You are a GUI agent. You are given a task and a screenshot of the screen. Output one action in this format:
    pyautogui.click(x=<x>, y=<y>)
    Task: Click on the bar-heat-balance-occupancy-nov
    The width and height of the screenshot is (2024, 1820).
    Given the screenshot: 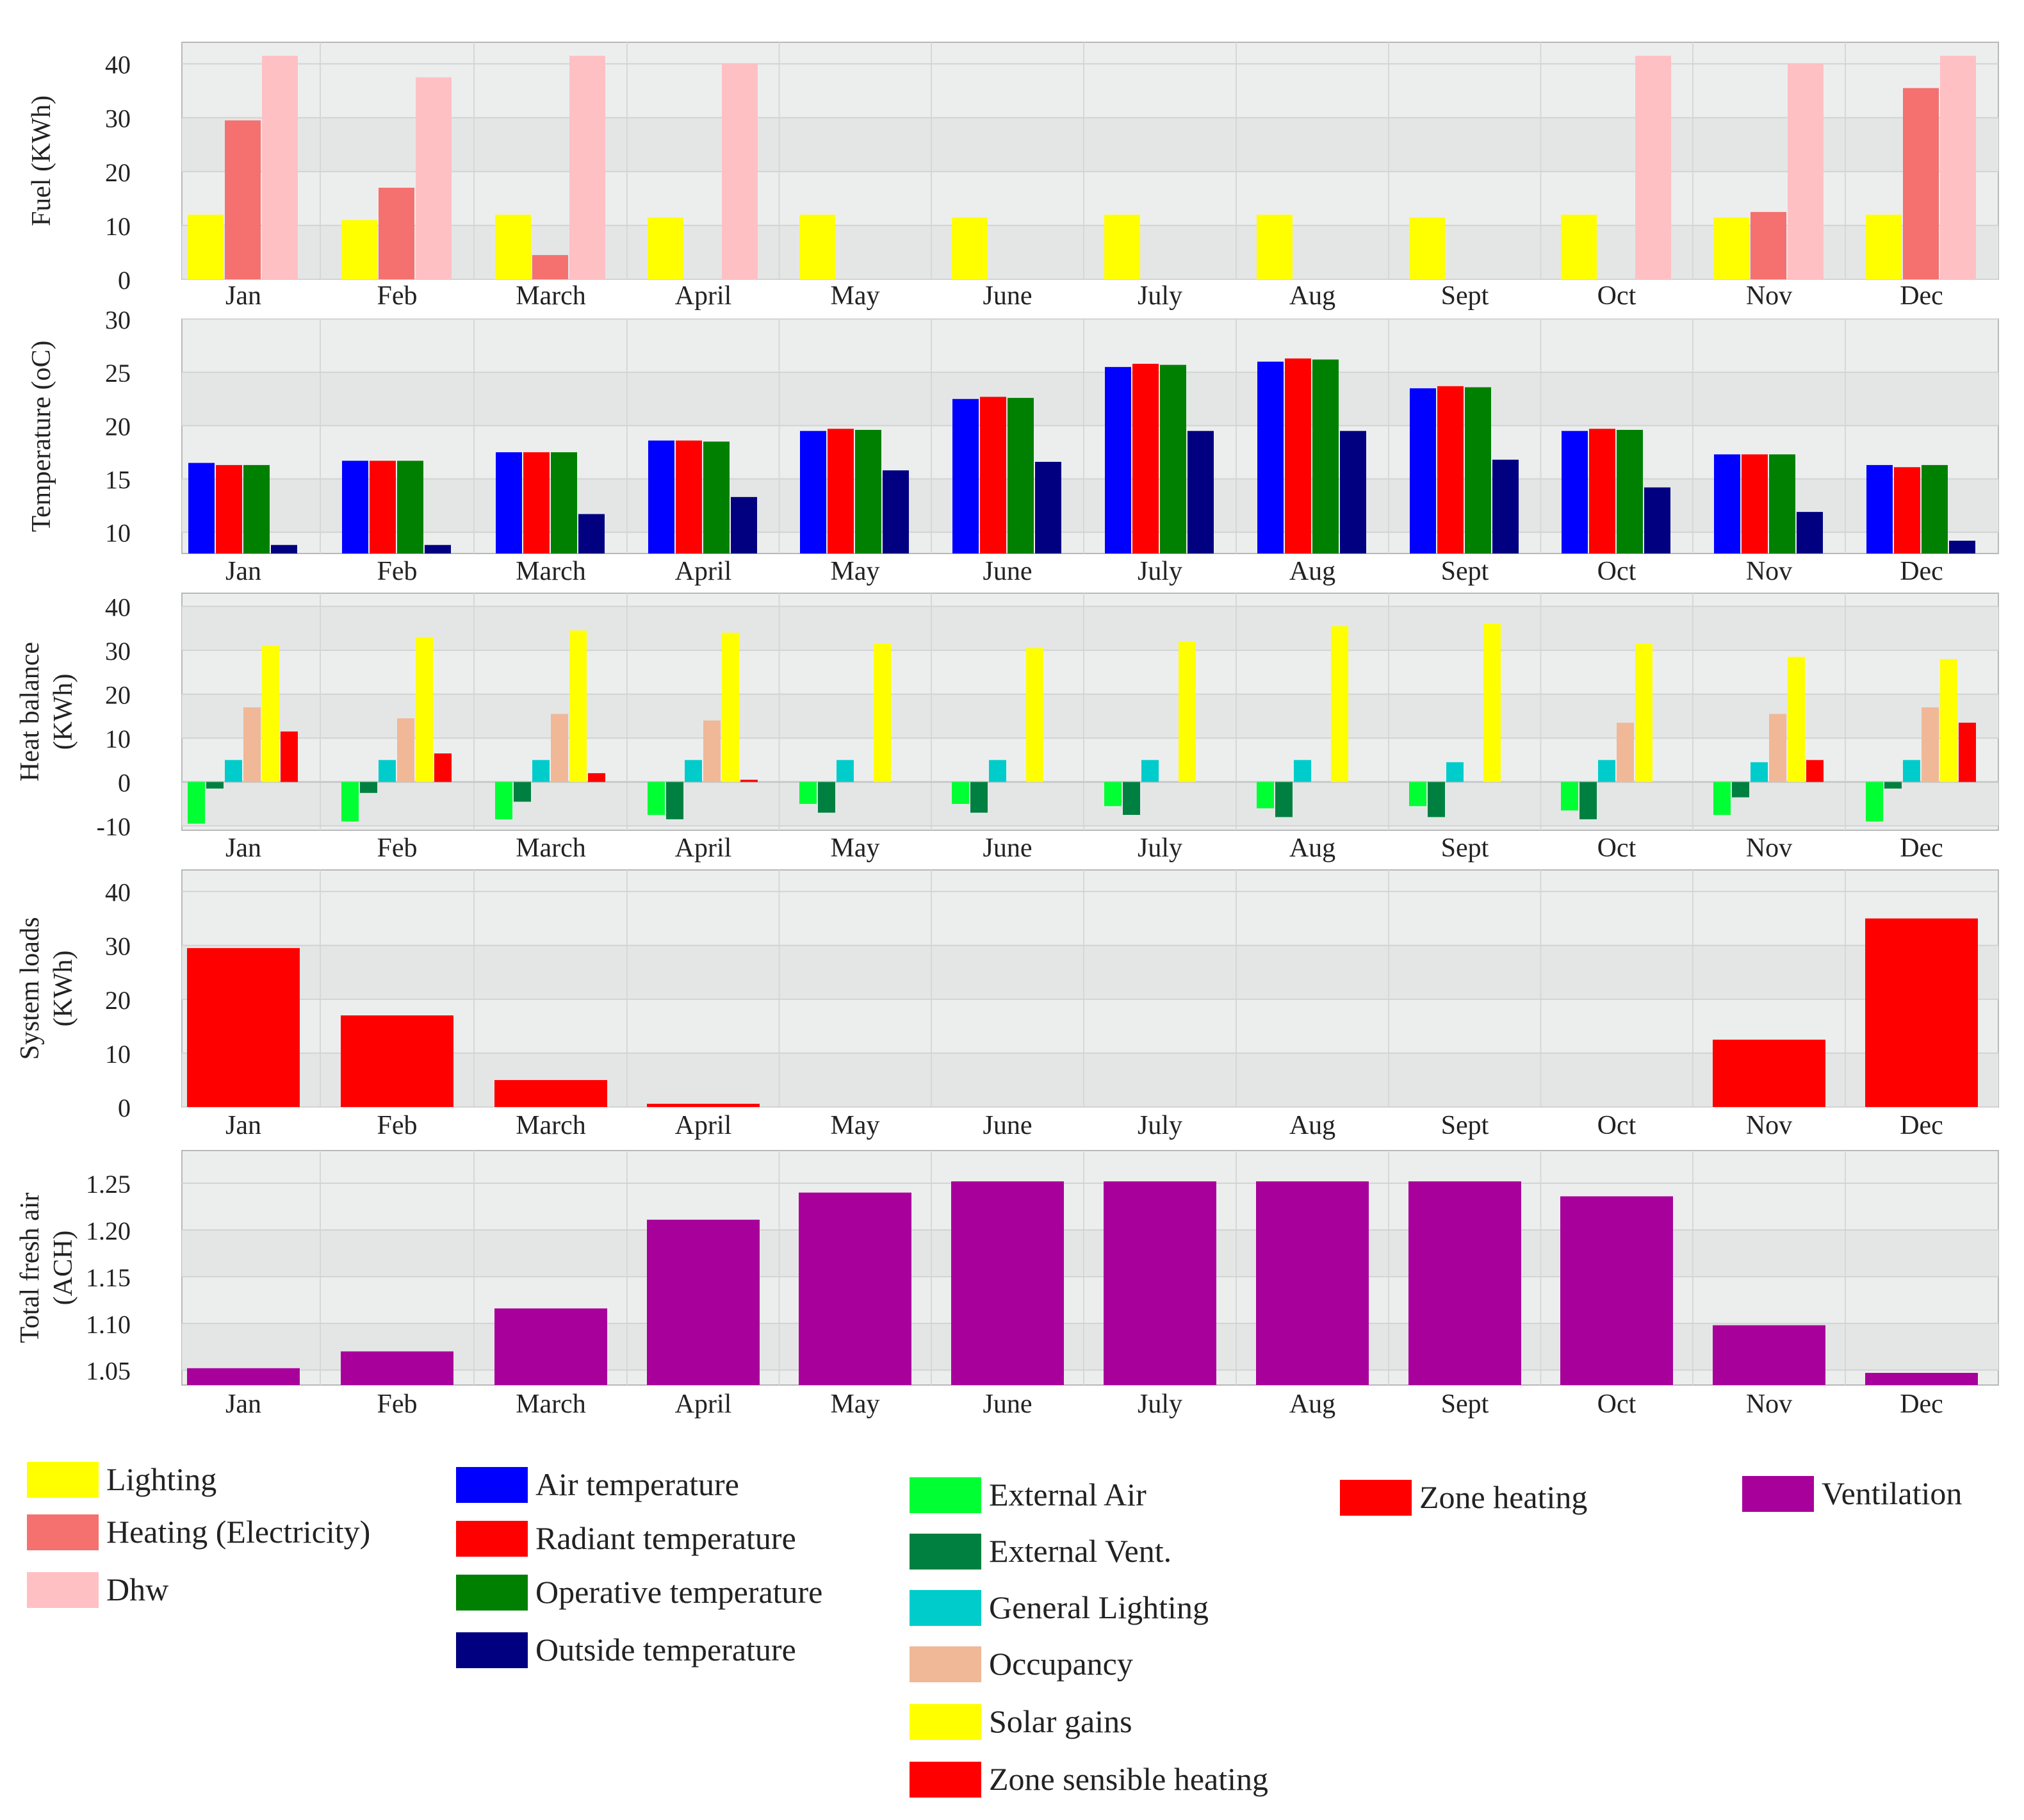 What is the action you would take?
    pyautogui.click(x=1777, y=748)
    